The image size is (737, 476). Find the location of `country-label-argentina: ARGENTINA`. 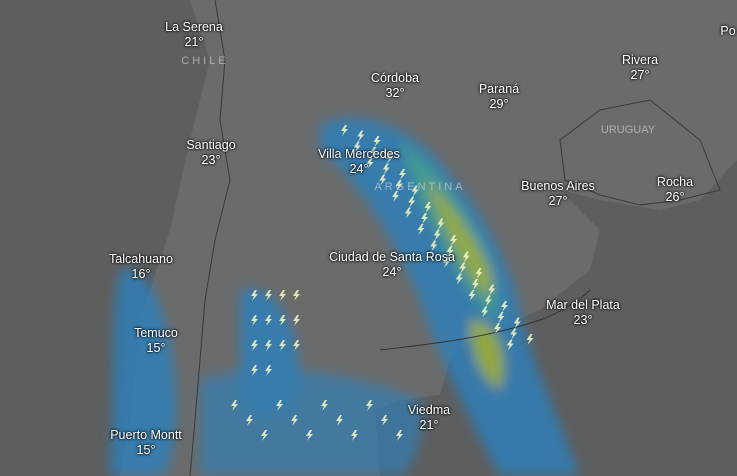

country-label-argentina: ARGENTINA is located at coordinates (420, 187).